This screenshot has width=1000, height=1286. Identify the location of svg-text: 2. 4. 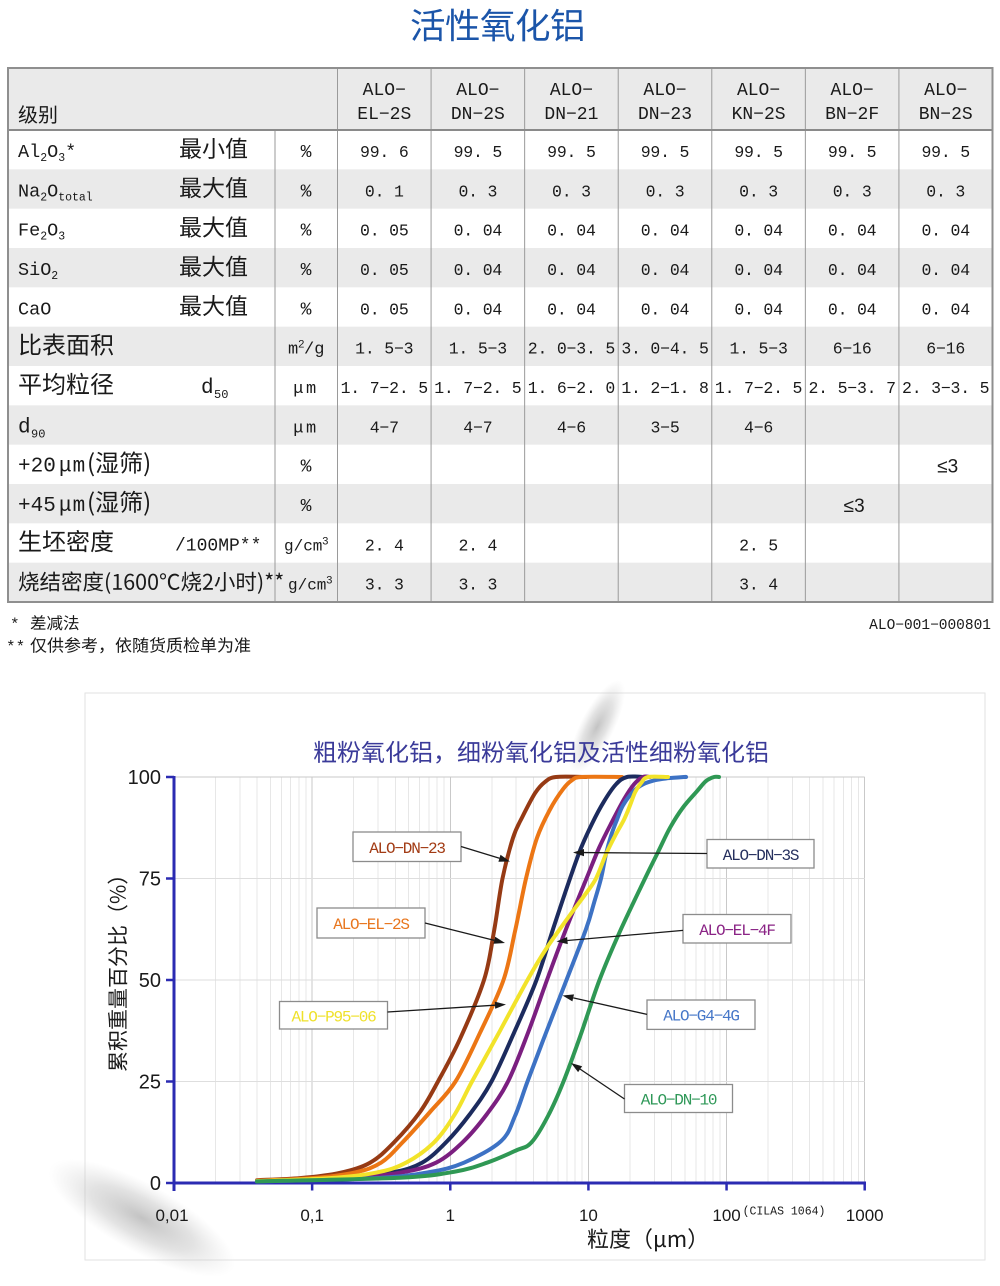
(477, 545).